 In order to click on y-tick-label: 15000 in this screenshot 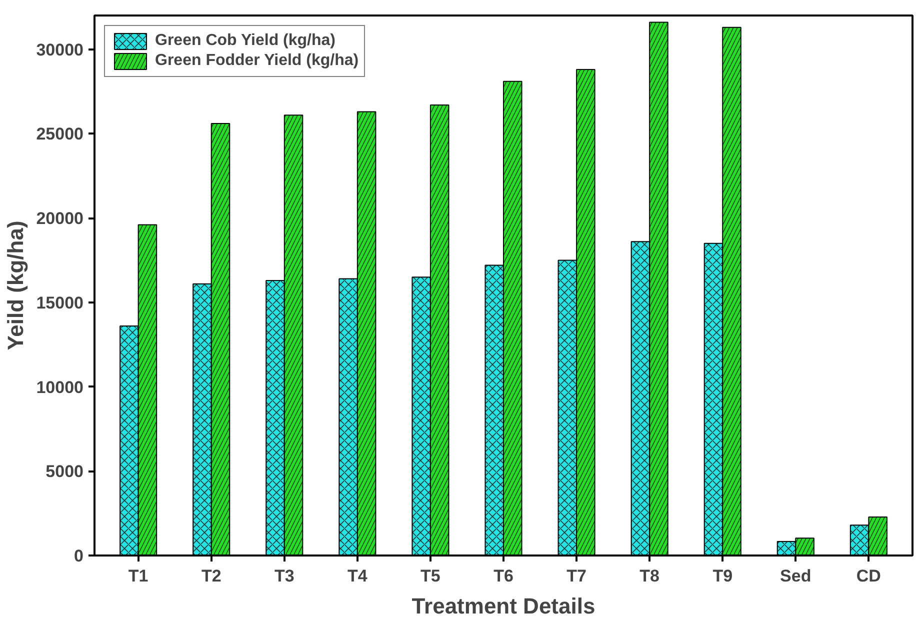, I will do `click(60, 302)`.